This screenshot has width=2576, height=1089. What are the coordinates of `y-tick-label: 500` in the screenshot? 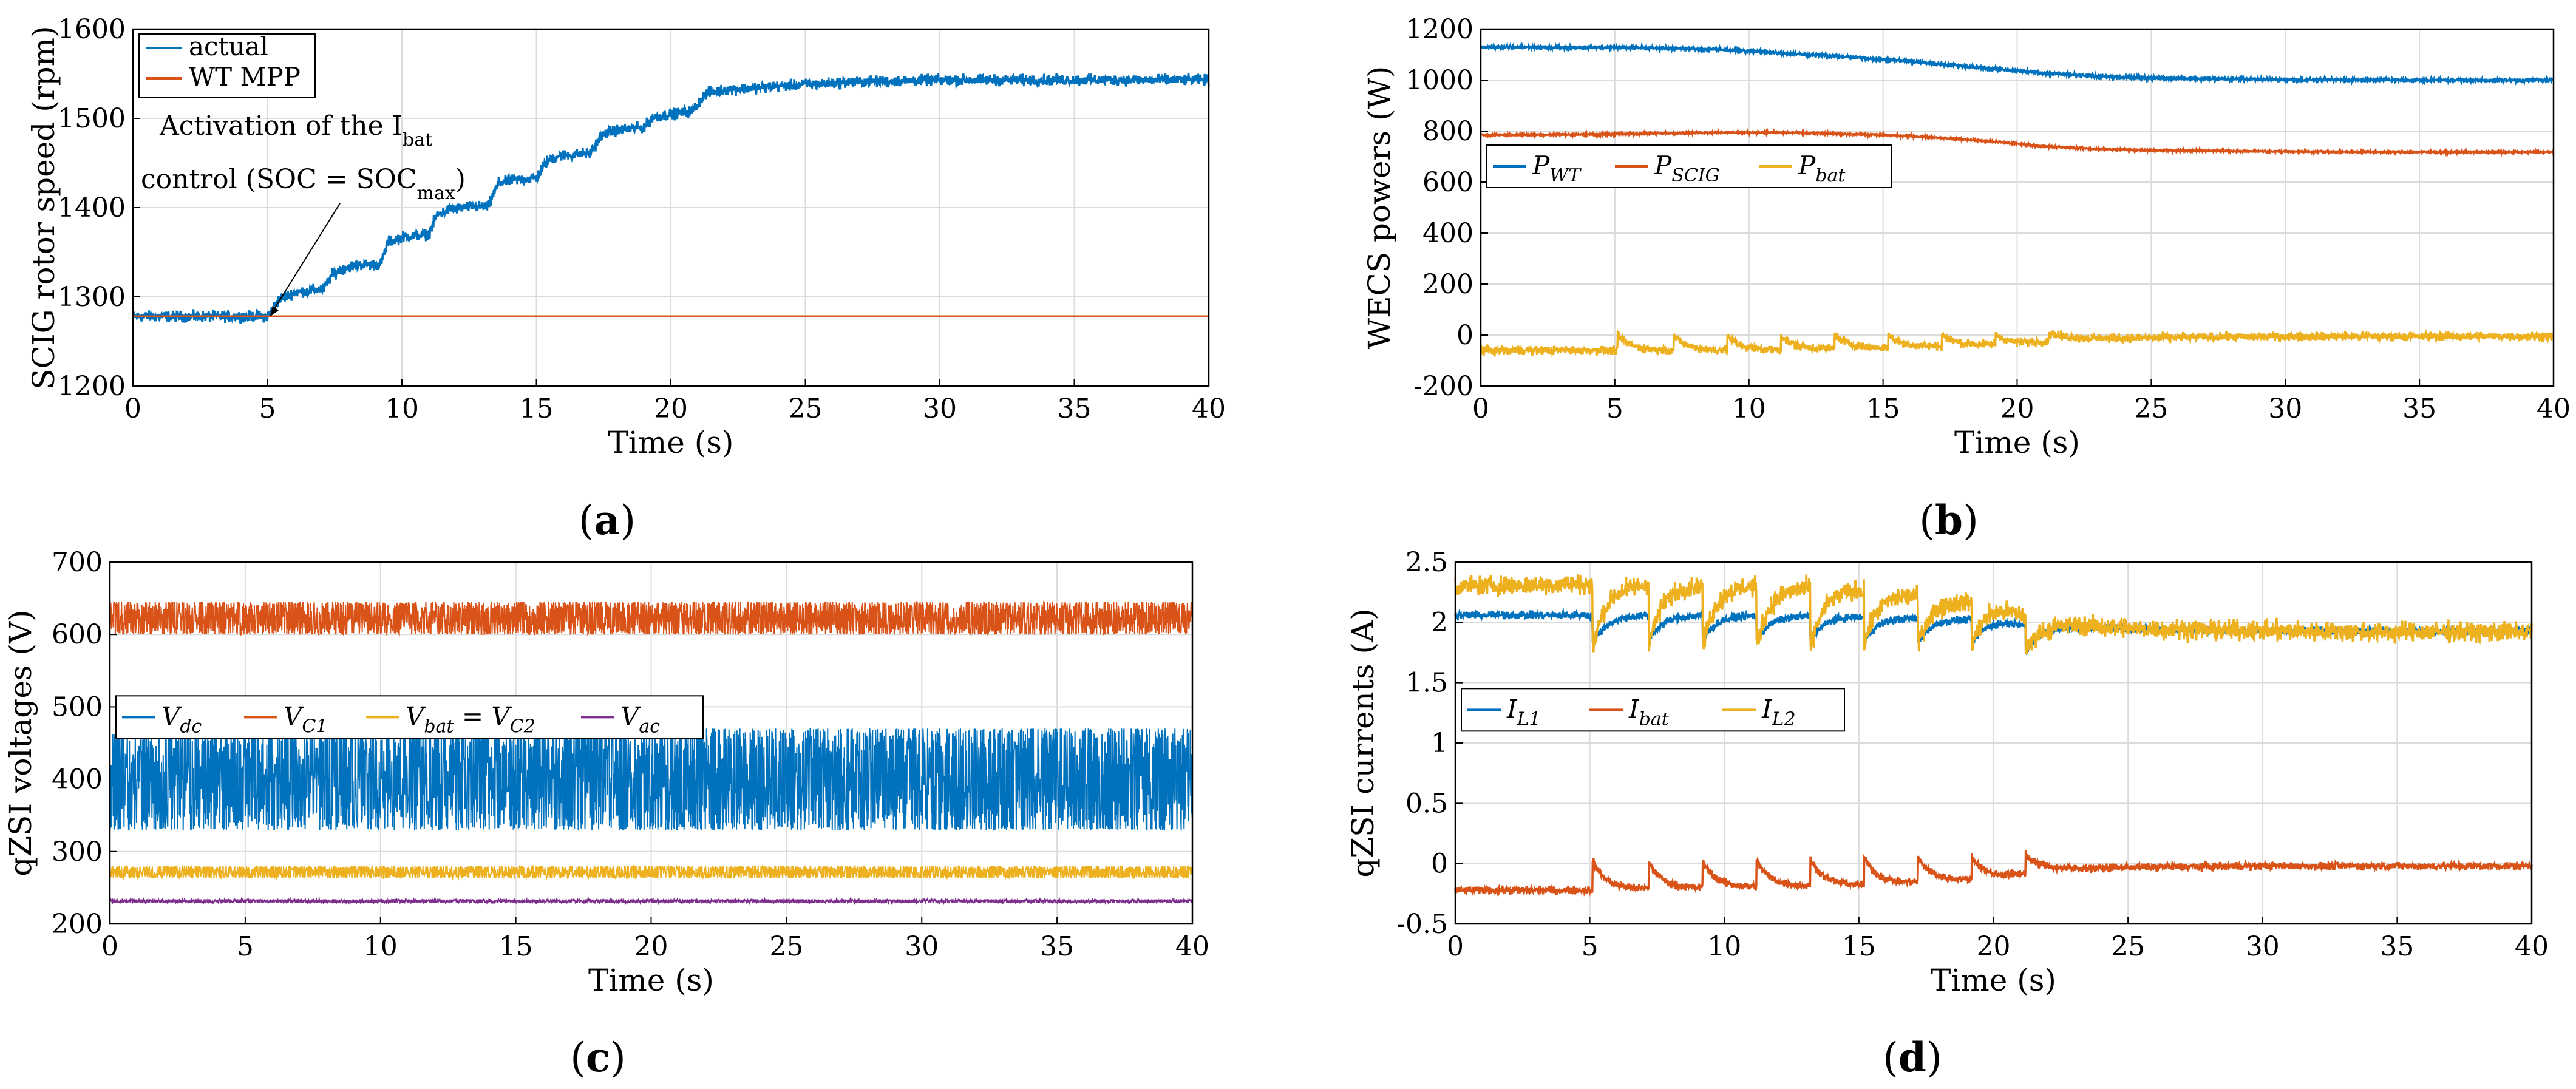 It's located at (77, 706).